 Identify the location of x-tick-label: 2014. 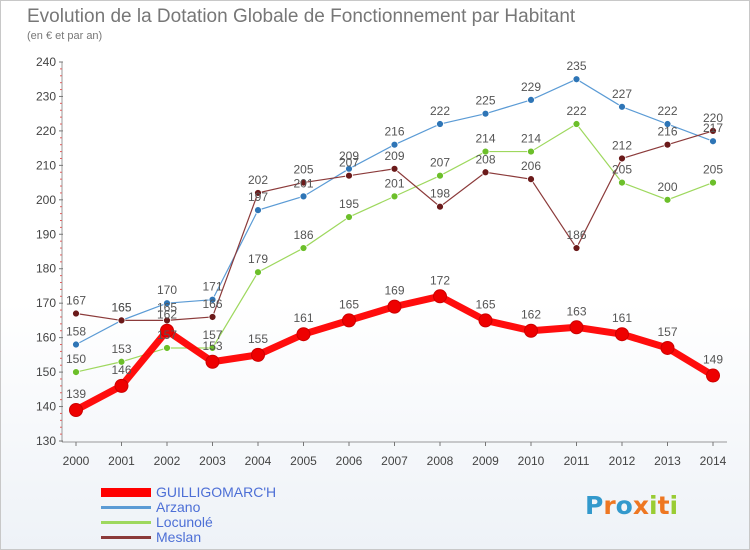
(713, 461).